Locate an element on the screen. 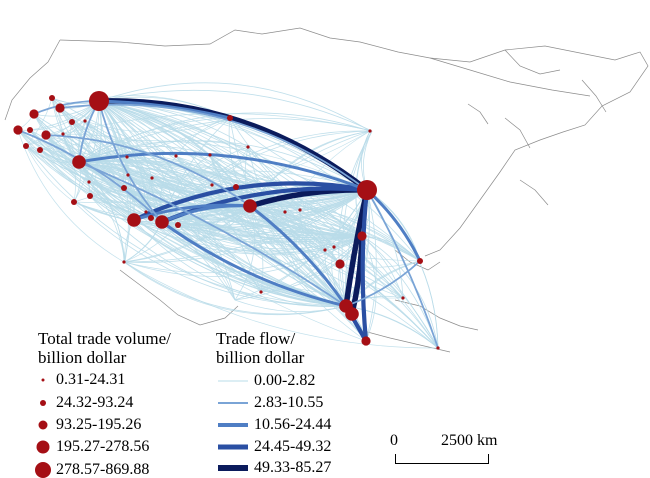 The image size is (650, 478). node-legend-label-1: 0.31-24.31 is located at coordinates (91, 379).